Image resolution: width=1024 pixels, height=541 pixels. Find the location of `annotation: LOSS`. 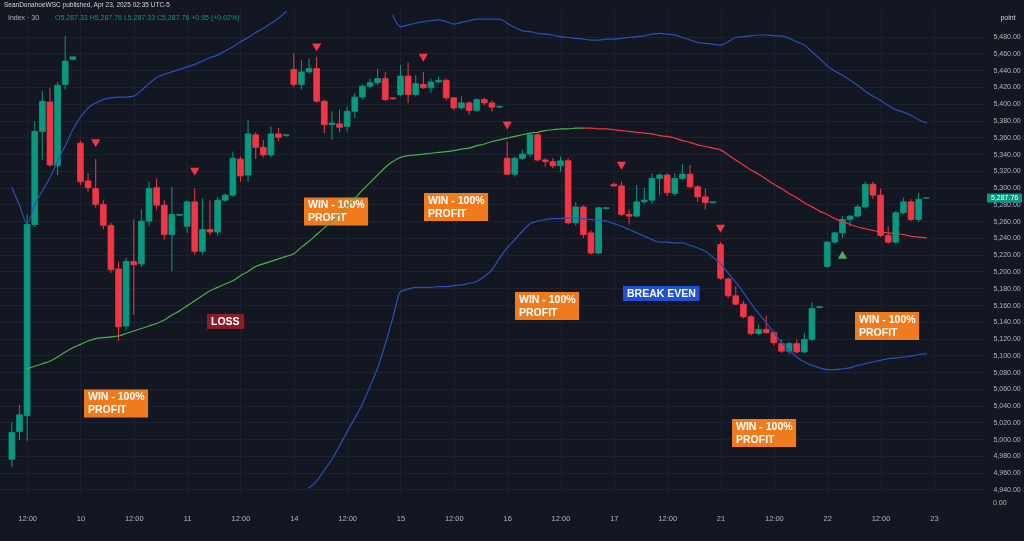

annotation: LOSS is located at coordinates (225, 320).